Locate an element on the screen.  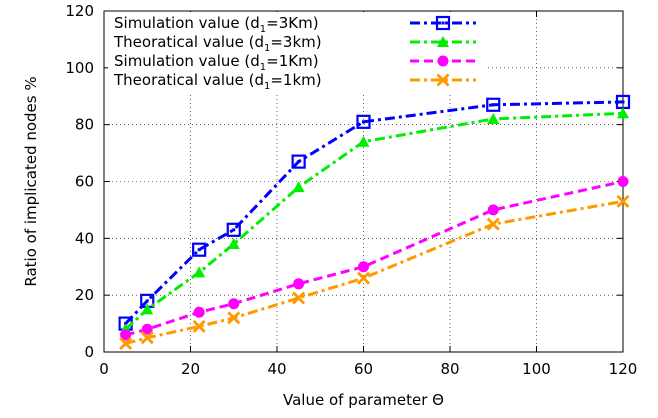
legend-label-part: =3km) is located at coordinates (295, 42).